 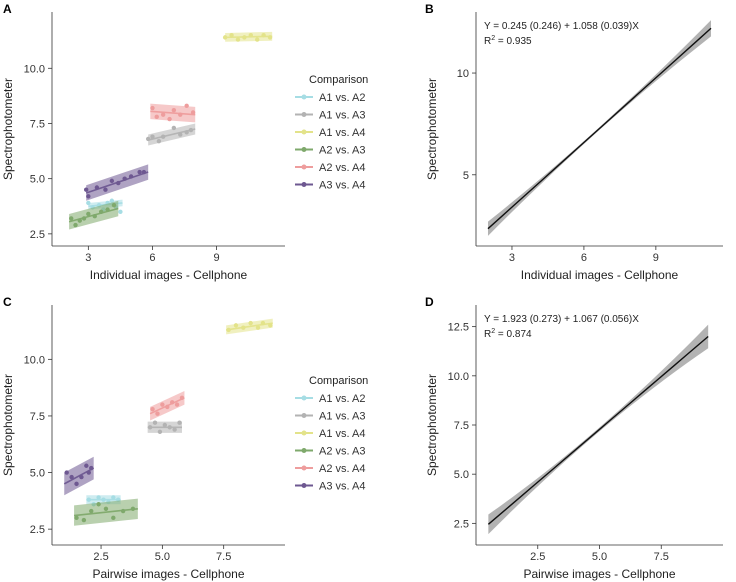 What do you see at coordinates (37, 124) in the screenshot?
I see `y-tick-label: 7.5` at bounding box center [37, 124].